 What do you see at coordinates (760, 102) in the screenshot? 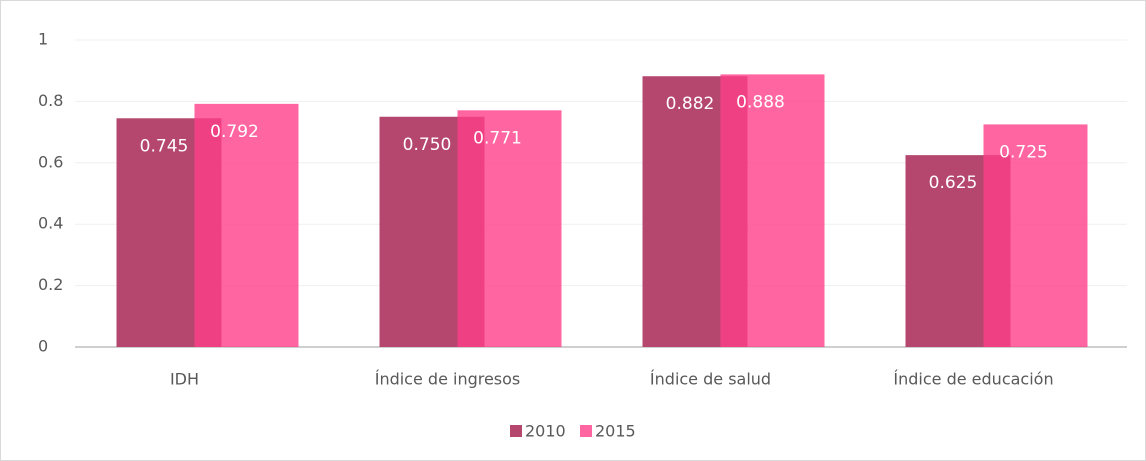
I see `value-label: 0.888` at bounding box center [760, 102].